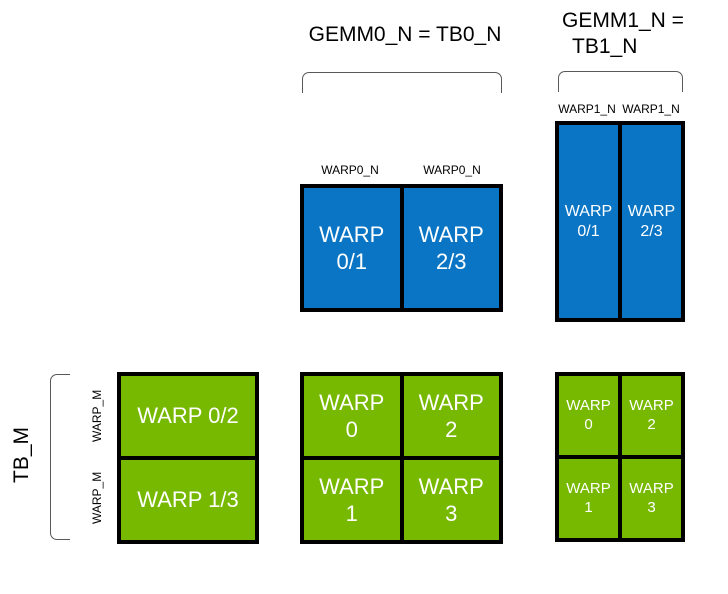  I want to click on warp1n-label-left: WARP1_N, so click(587, 109).